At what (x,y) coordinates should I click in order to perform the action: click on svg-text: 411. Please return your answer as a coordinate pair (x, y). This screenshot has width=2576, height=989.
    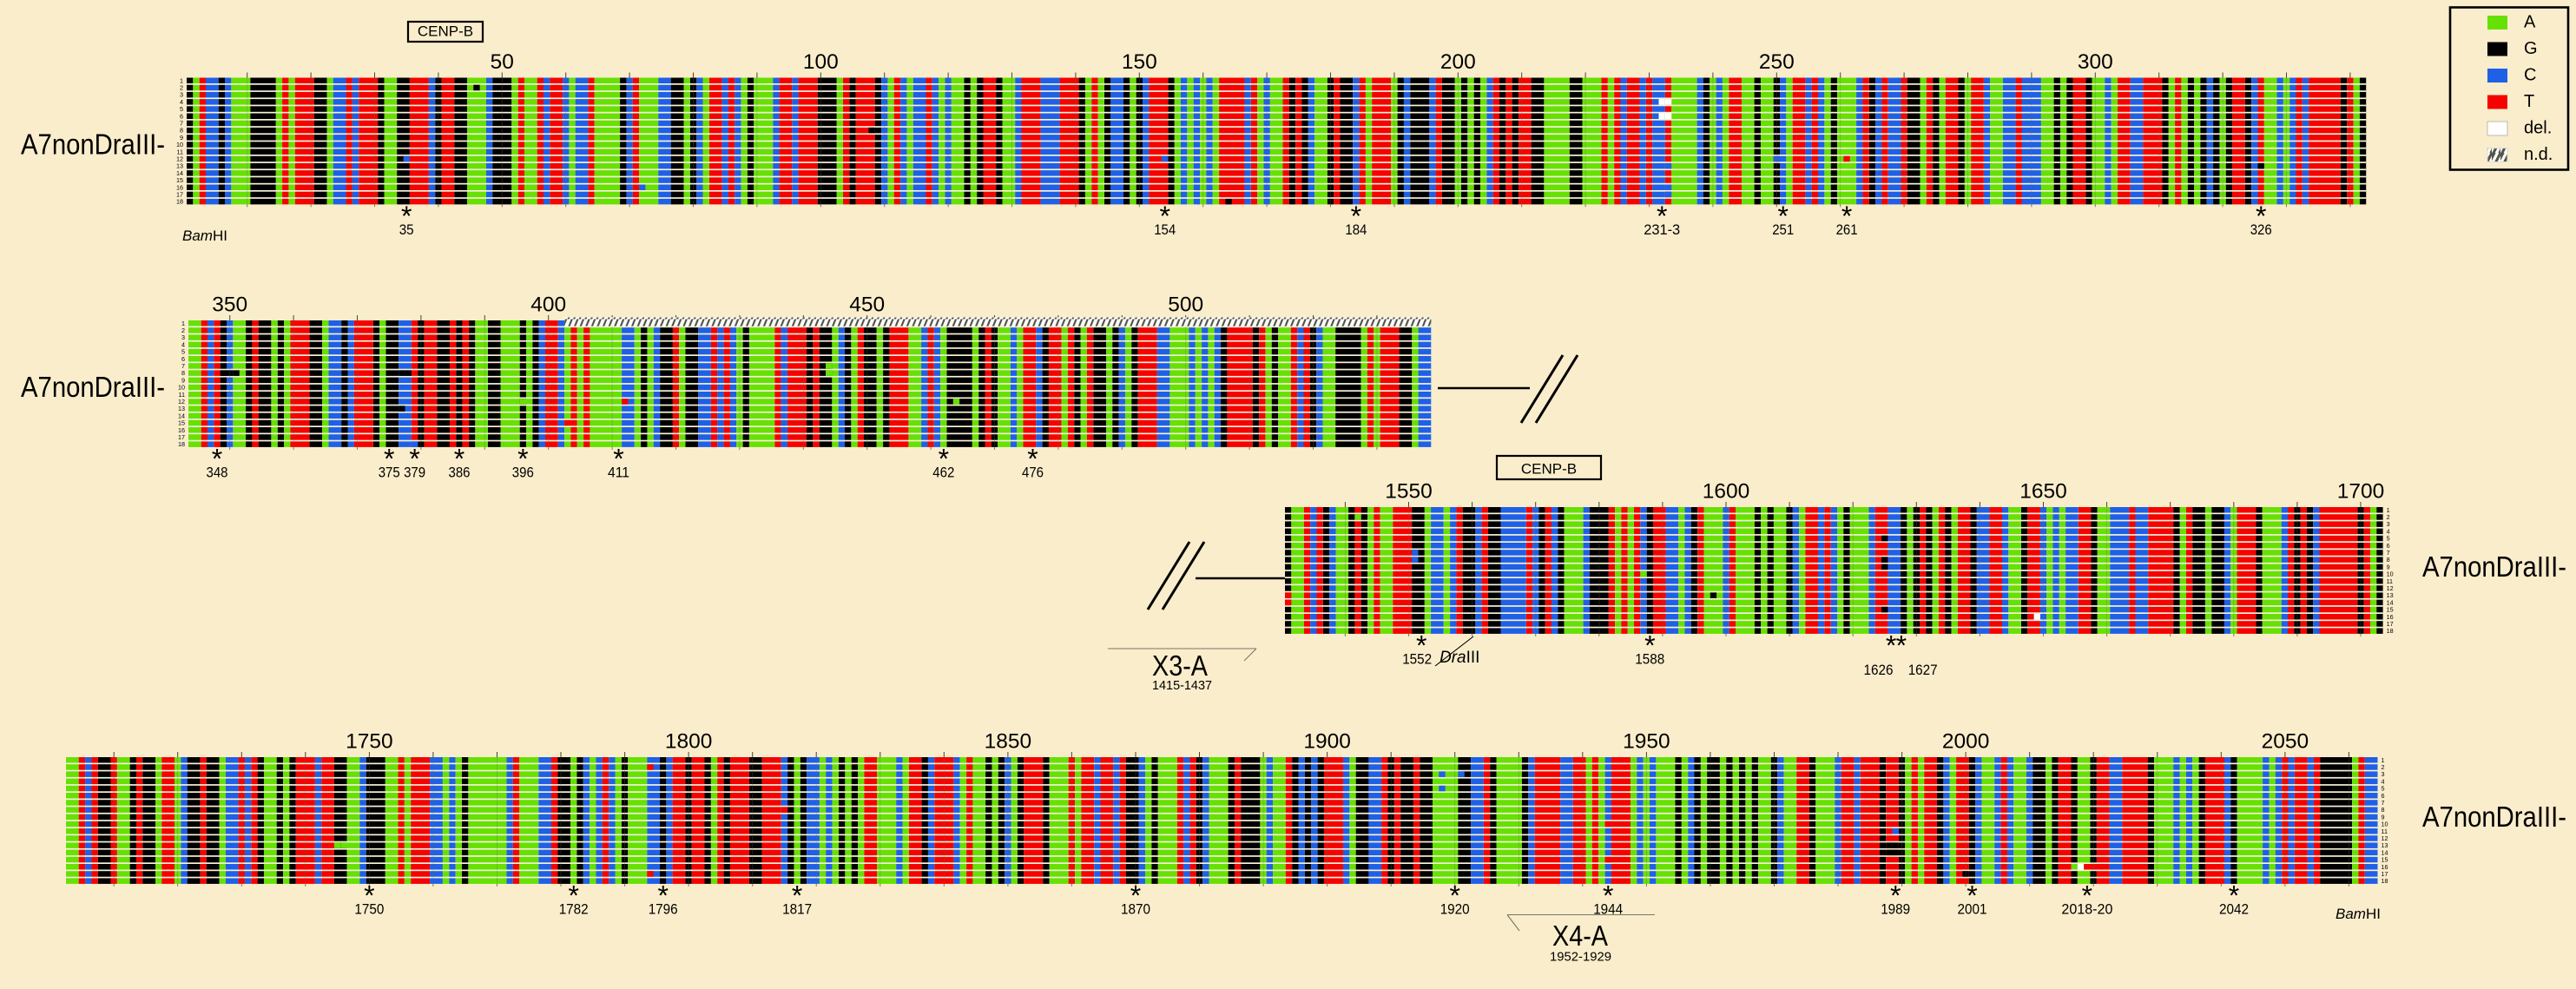
    Looking at the image, I should click on (618, 473).